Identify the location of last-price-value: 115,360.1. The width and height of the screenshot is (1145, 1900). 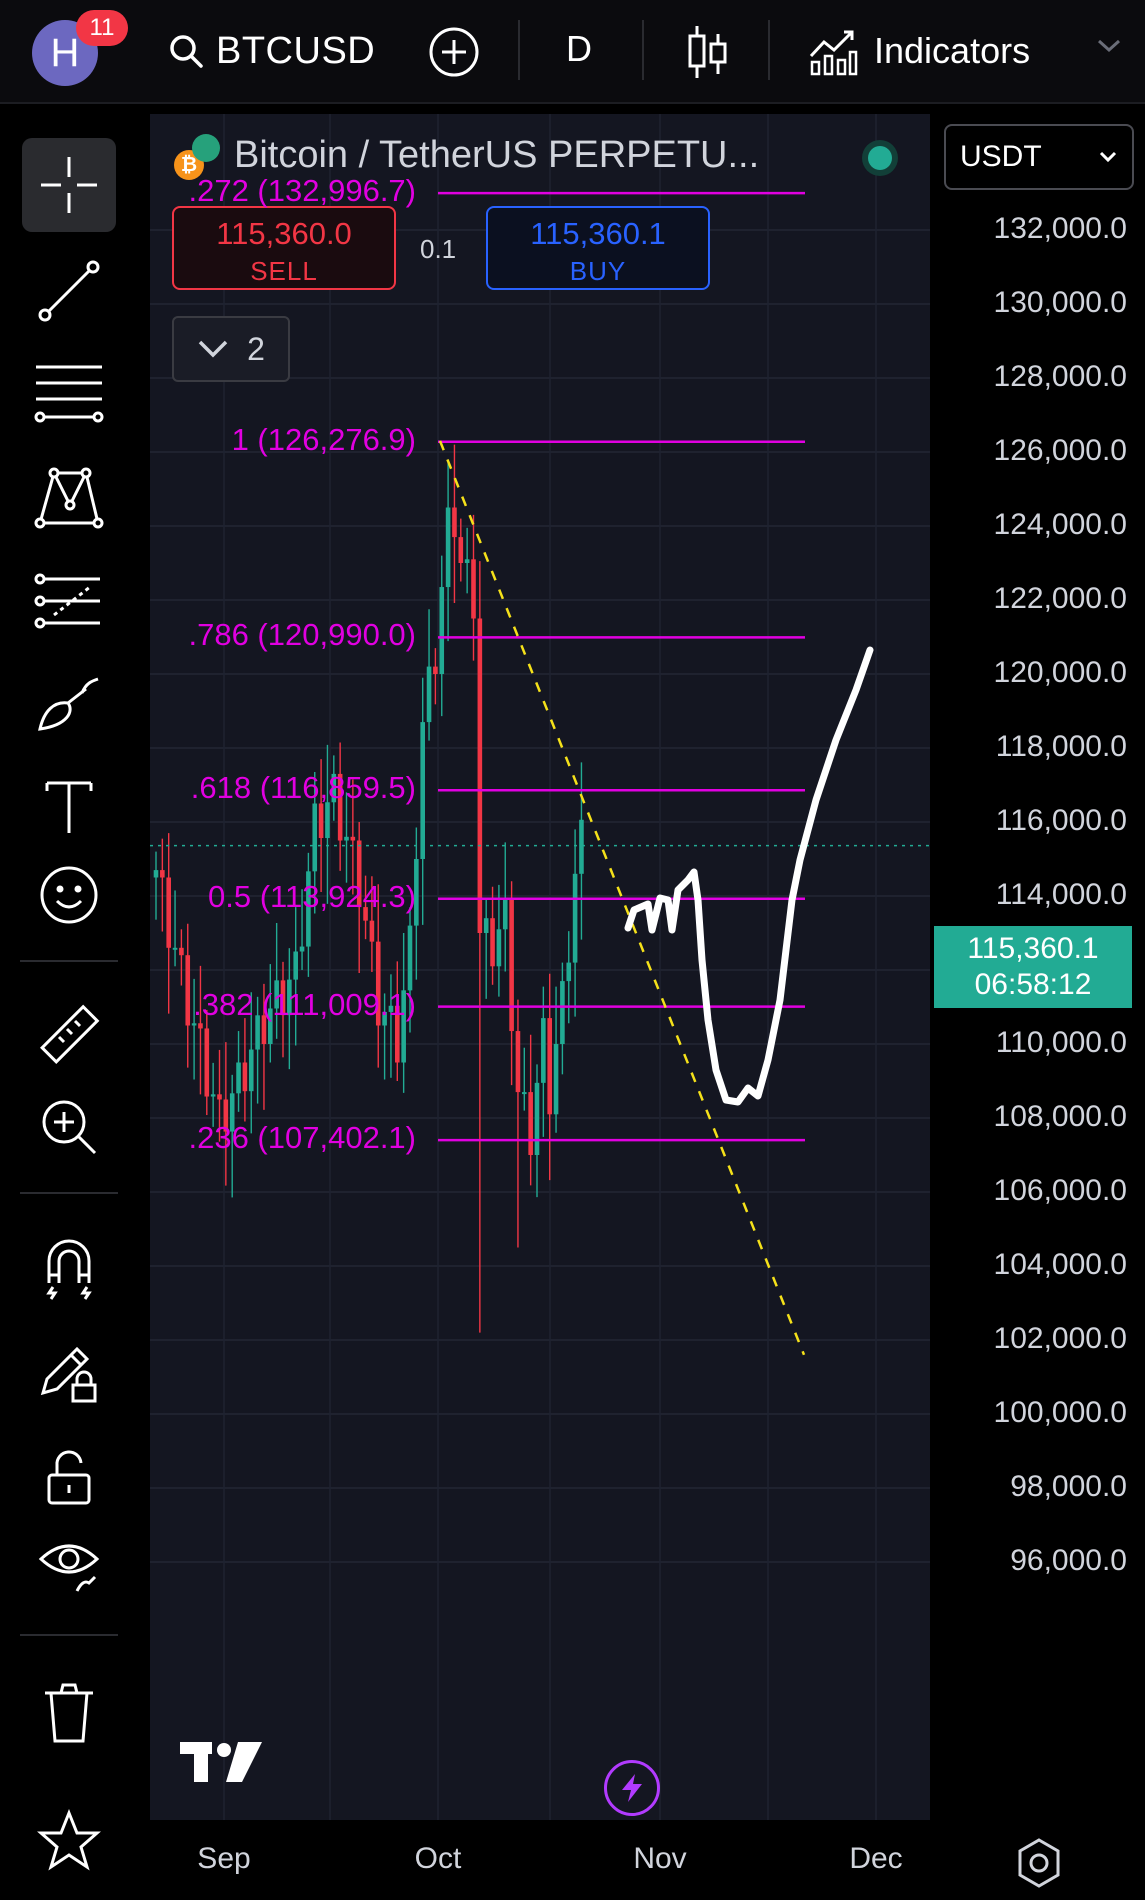
(1033, 948).